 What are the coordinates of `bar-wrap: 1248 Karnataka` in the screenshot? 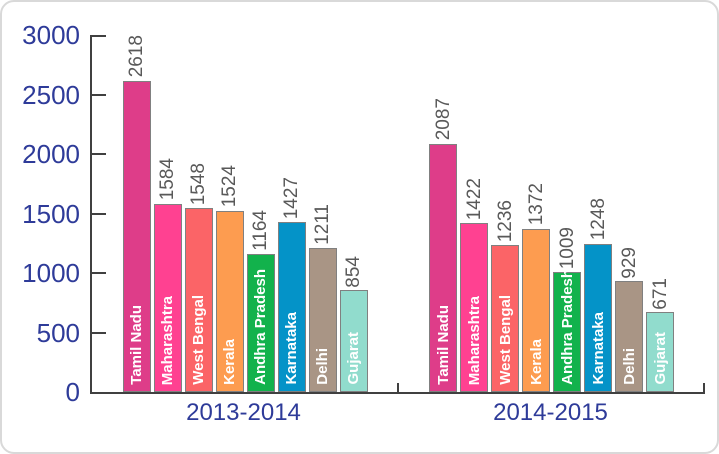 It's located at (598, 213).